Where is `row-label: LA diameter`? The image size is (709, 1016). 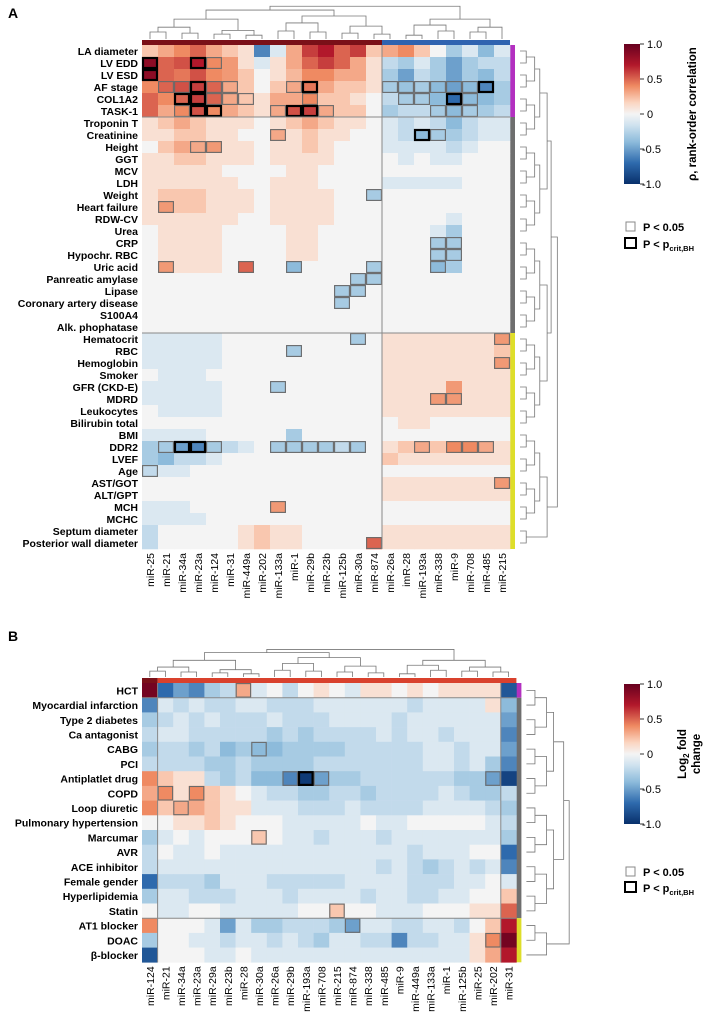
row-label: LA diameter is located at coordinates (108, 52).